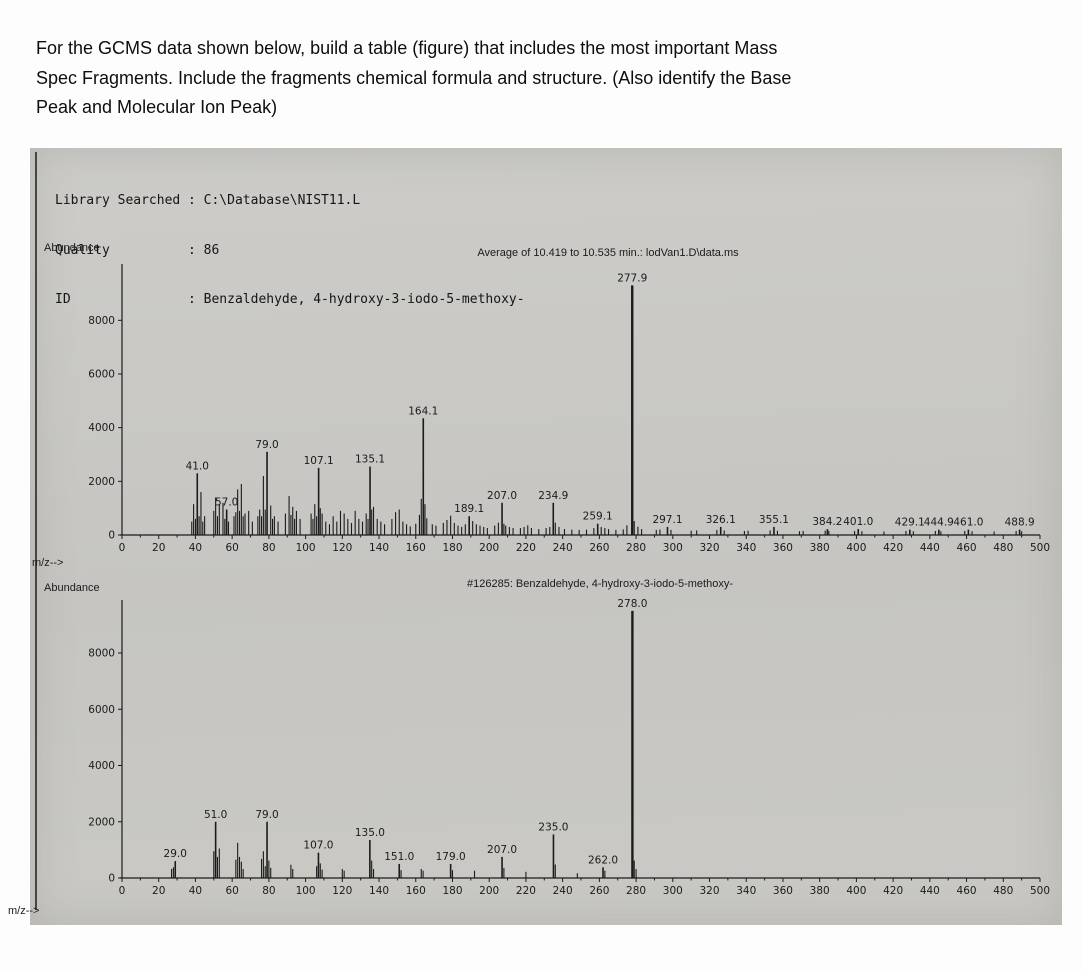 This screenshot has height=973, width=1082. Describe the element at coordinates (226, 503) in the screenshot. I see `svg-text: 57.0` at that location.